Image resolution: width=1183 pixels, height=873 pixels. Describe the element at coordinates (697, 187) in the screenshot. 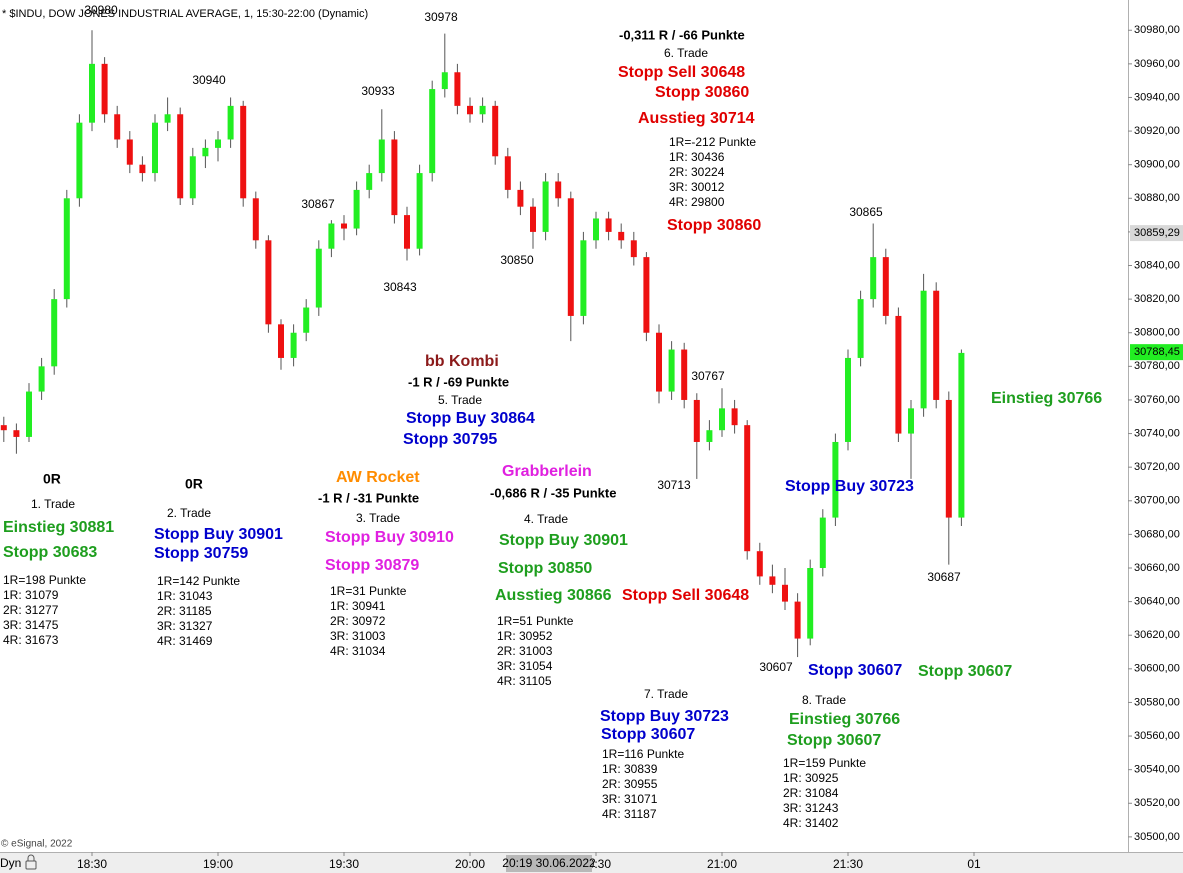

I see `annotation: 3R: 30012` at that location.